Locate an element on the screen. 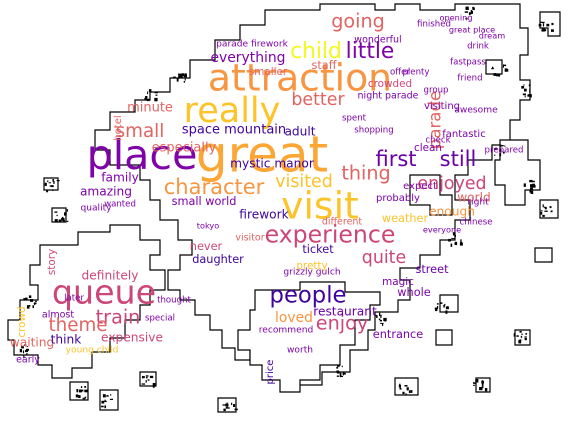  word-fantastic: fantastic is located at coordinates (463, 134).